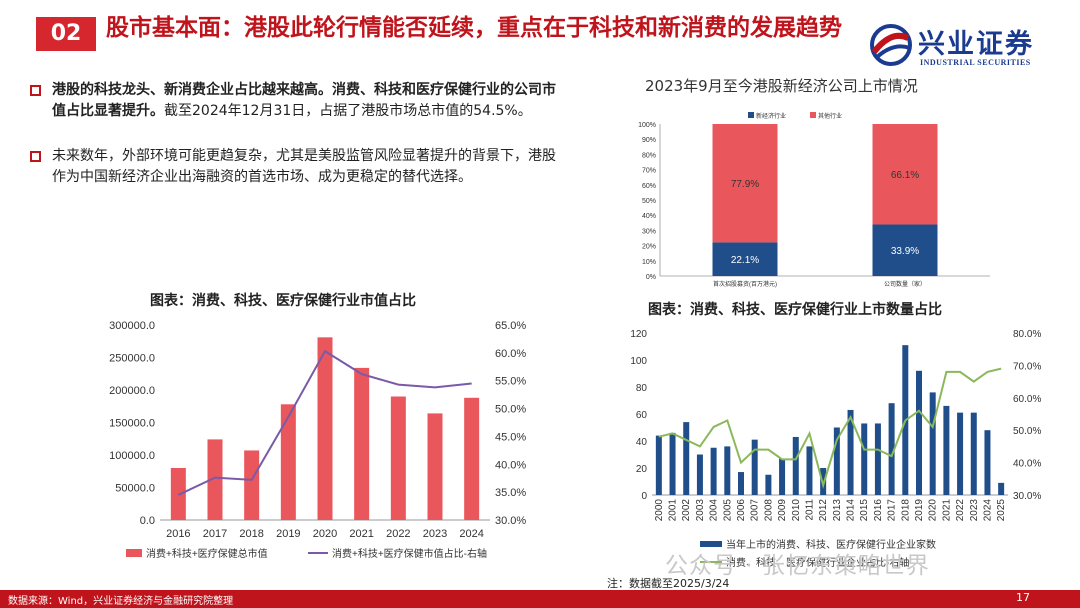  I want to click on x-tick-label: 2000, so click(659, 510).